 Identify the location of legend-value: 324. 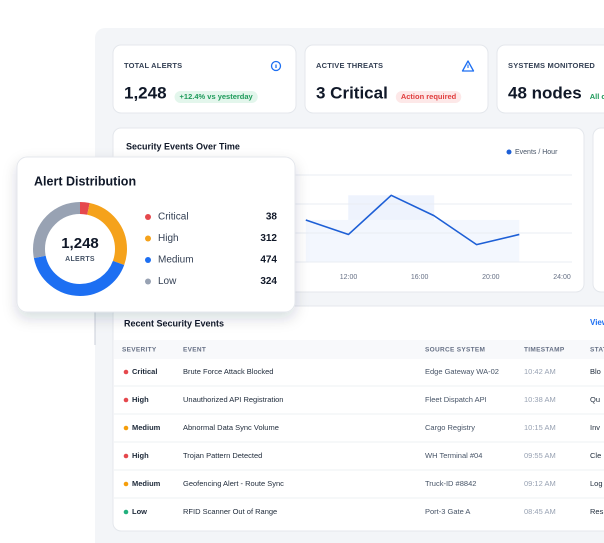
(268, 281).